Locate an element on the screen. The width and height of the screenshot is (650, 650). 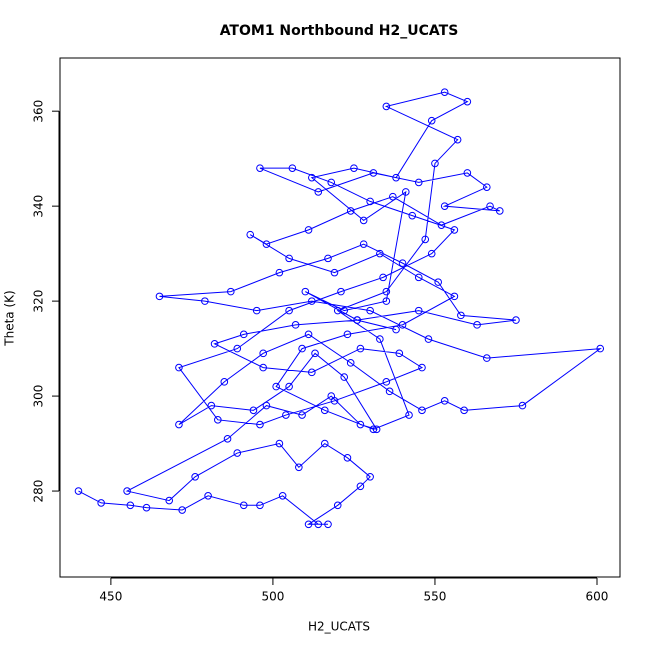
y-tick-label: 320 is located at coordinates (39, 301).